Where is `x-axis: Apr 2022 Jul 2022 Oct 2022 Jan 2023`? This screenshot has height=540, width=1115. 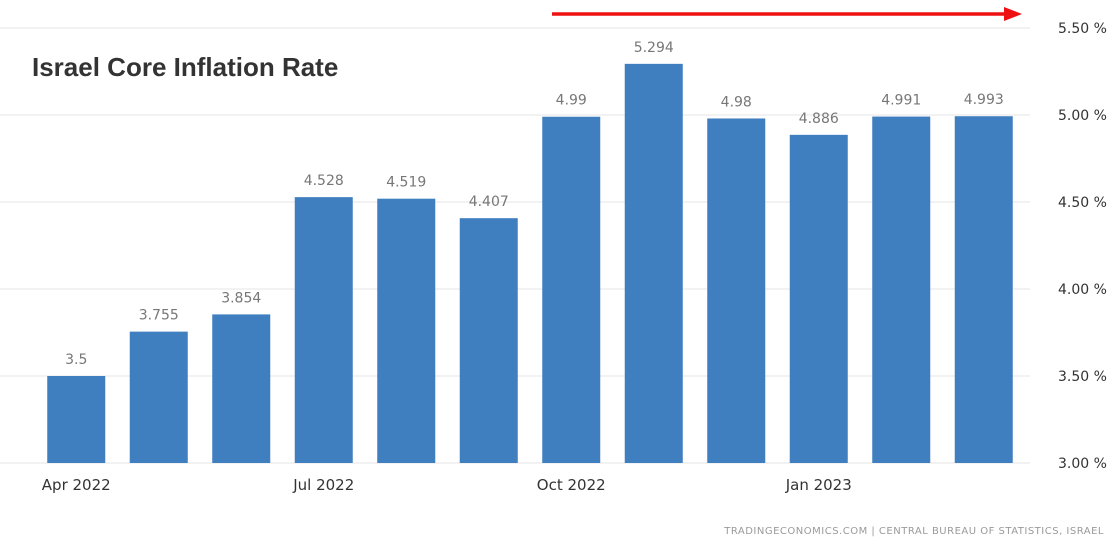
x-axis: Apr 2022 Jul 2022 Oct 2022 Jan 2023 is located at coordinates (447, 485).